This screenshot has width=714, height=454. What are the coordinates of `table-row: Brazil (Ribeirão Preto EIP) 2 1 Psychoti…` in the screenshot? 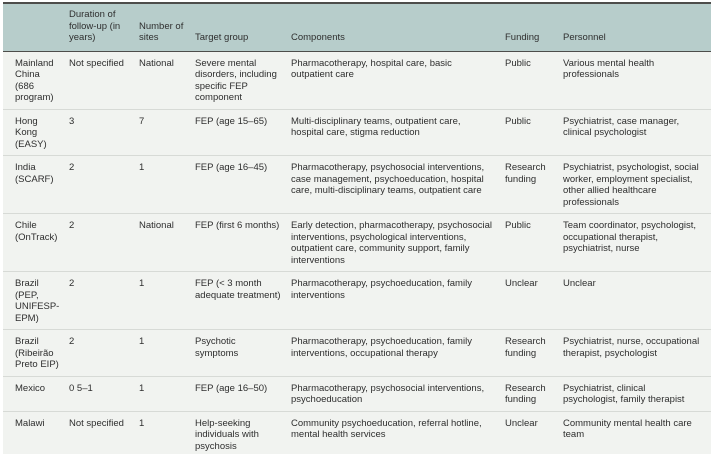 It's located at (357, 353).